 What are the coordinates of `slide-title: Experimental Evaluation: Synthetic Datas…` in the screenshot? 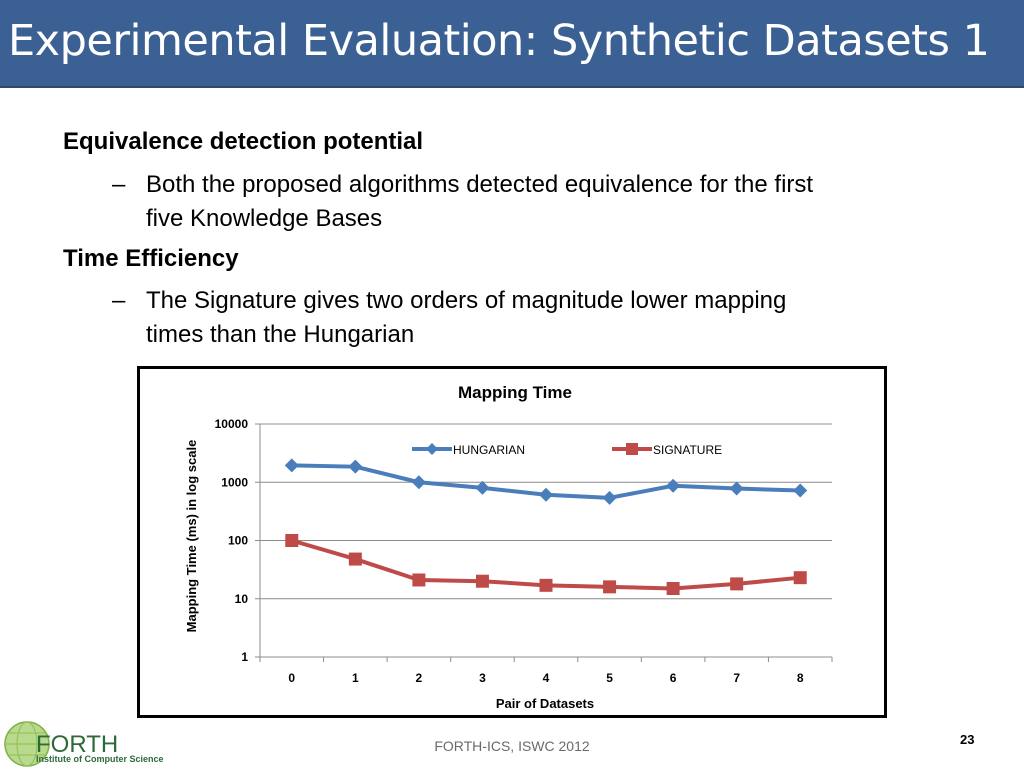 It's located at (499, 41).